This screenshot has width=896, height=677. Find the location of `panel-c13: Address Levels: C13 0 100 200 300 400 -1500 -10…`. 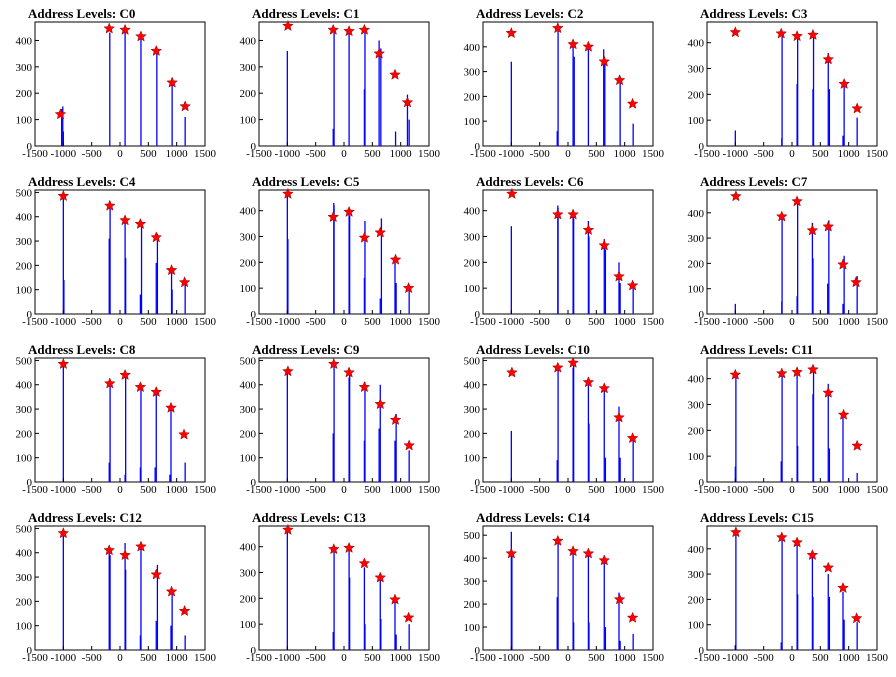

panel-c13: Address Levels: C13 0 100 200 300 400 -1500 -10… is located at coordinates (340, 587).